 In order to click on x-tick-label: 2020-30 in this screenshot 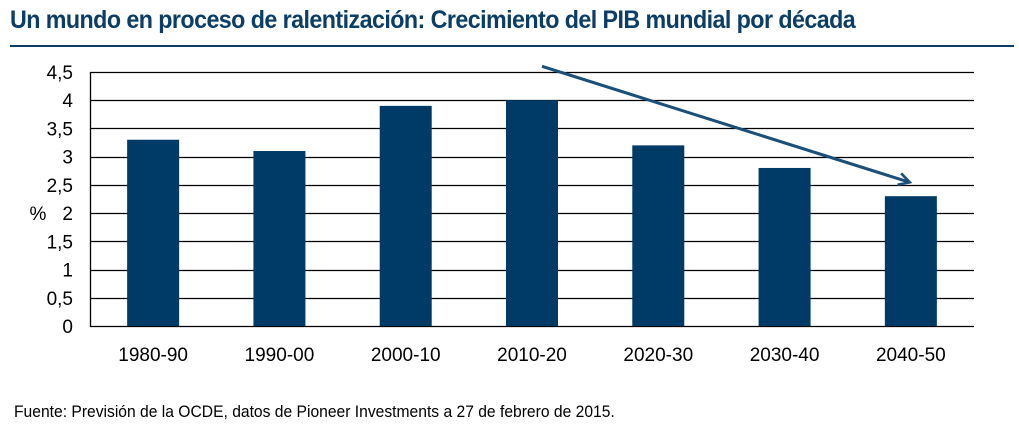, I will do `click(658, 355)`.